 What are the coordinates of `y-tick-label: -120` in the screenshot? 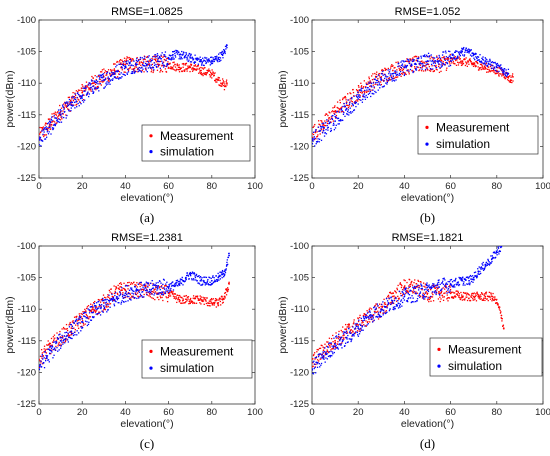 It's located at (26, 372).